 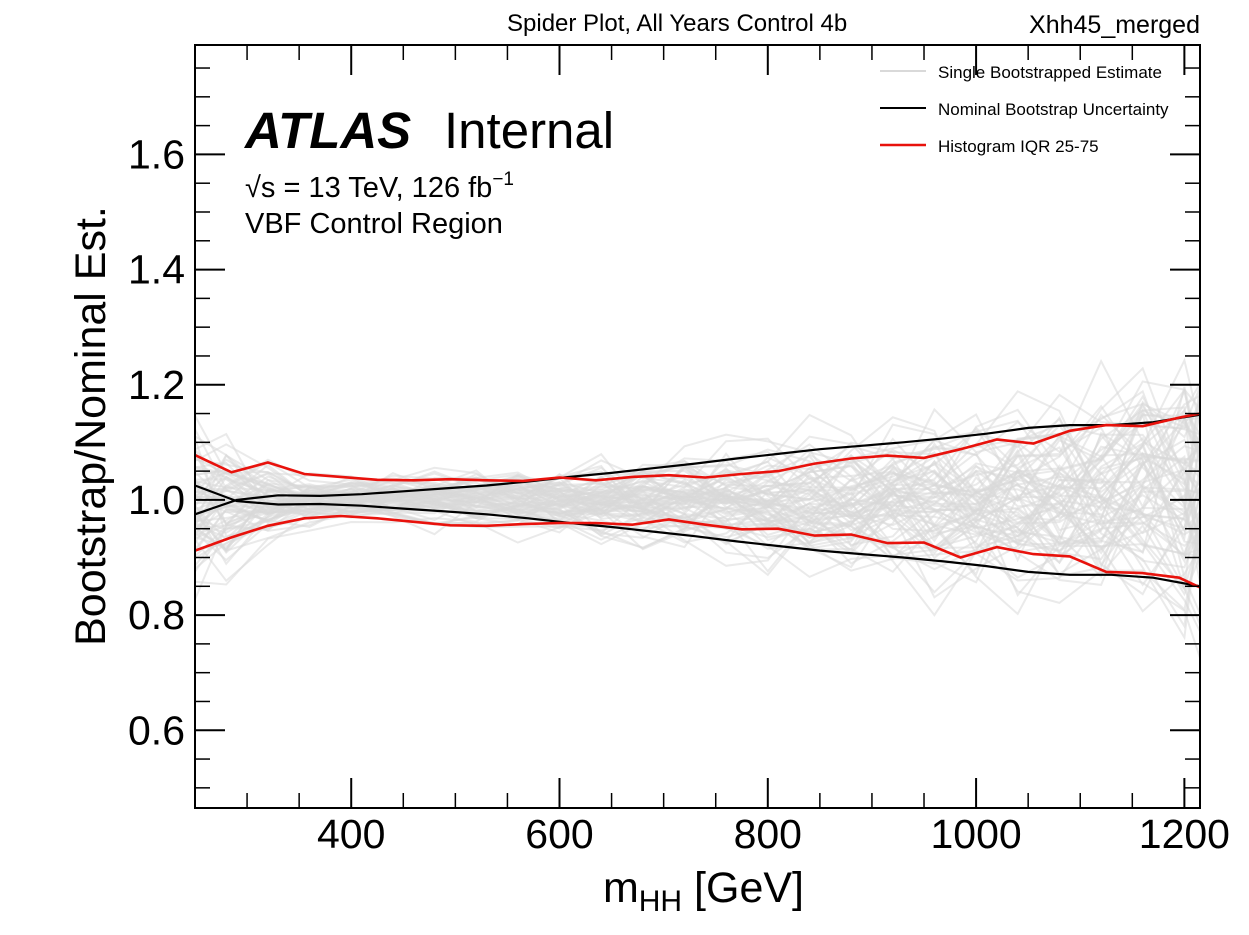 I want to click on x-axis-title-main: m, so click(x=621, y=888).